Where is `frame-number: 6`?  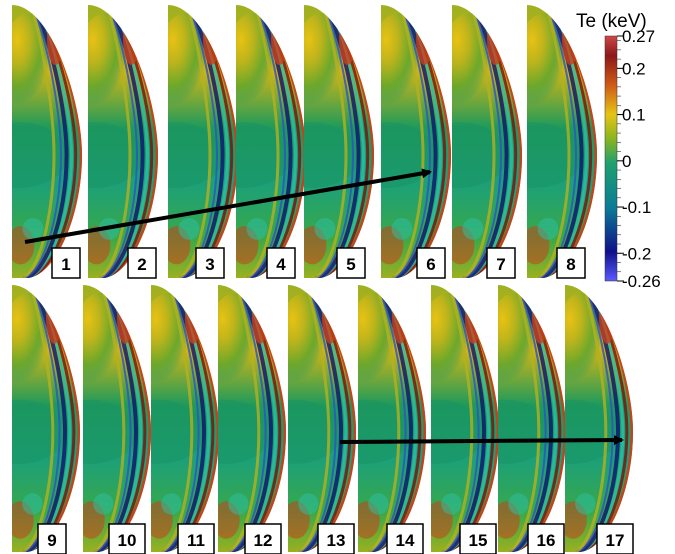 frame-number: 6 is located at coordinates (430, 264).